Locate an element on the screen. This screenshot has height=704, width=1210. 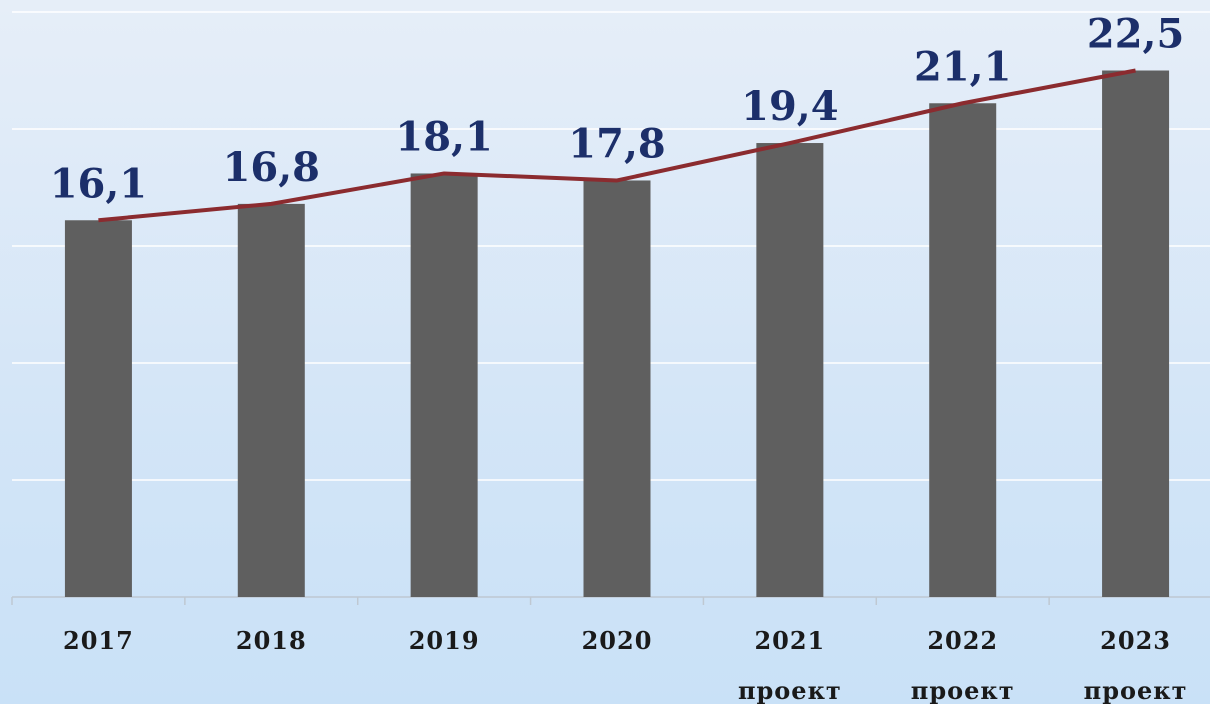
data-label: 16,1 is located at coordinates (98, 183).